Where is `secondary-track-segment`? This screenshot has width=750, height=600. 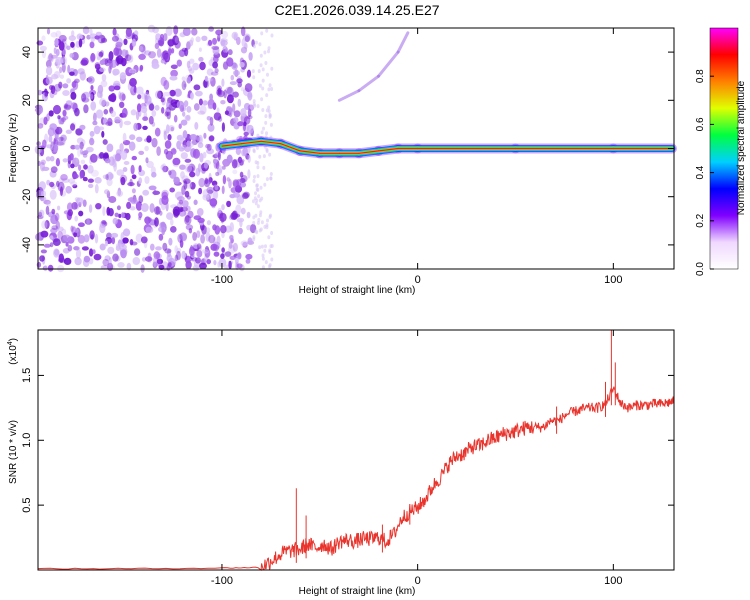 secondary-track-segment is located at coordinates (369, 83).